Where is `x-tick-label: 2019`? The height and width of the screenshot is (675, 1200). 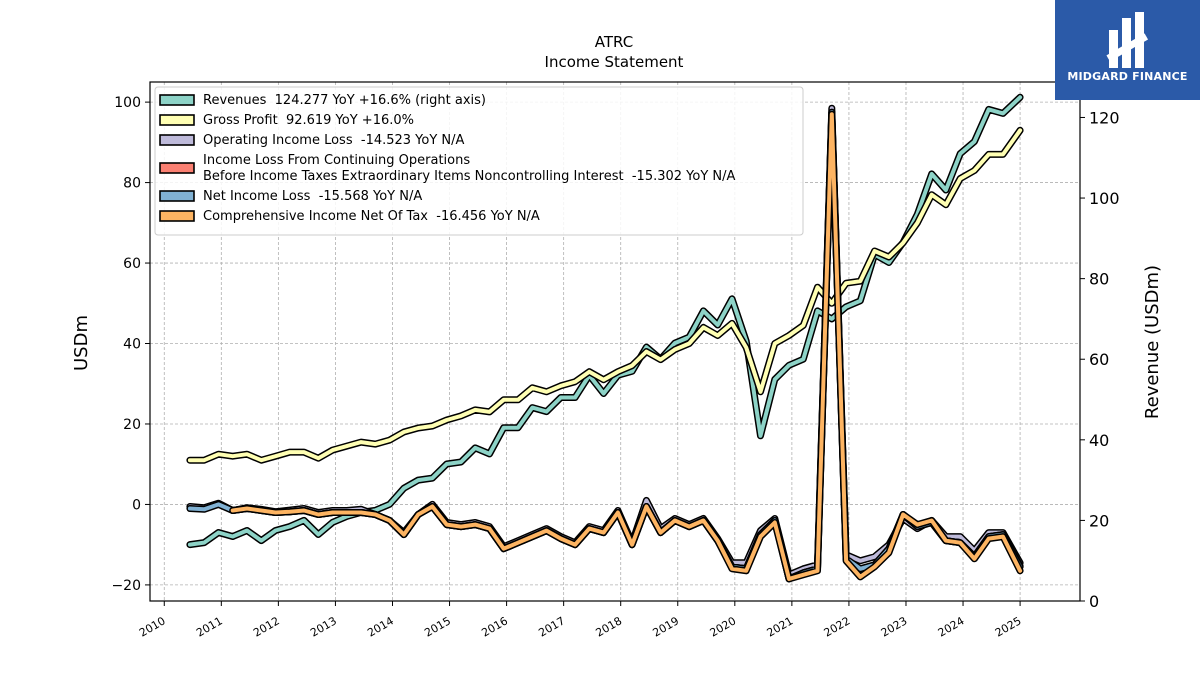
x-tick-label: 2019 is located at coordinates (666, 626).